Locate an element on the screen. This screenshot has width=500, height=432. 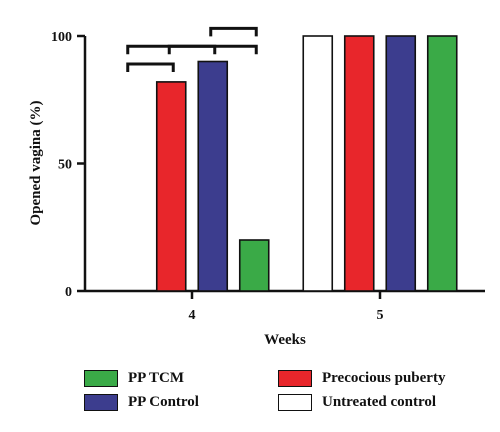
y-tick-label: 50 is located at coordinates (65, 165).